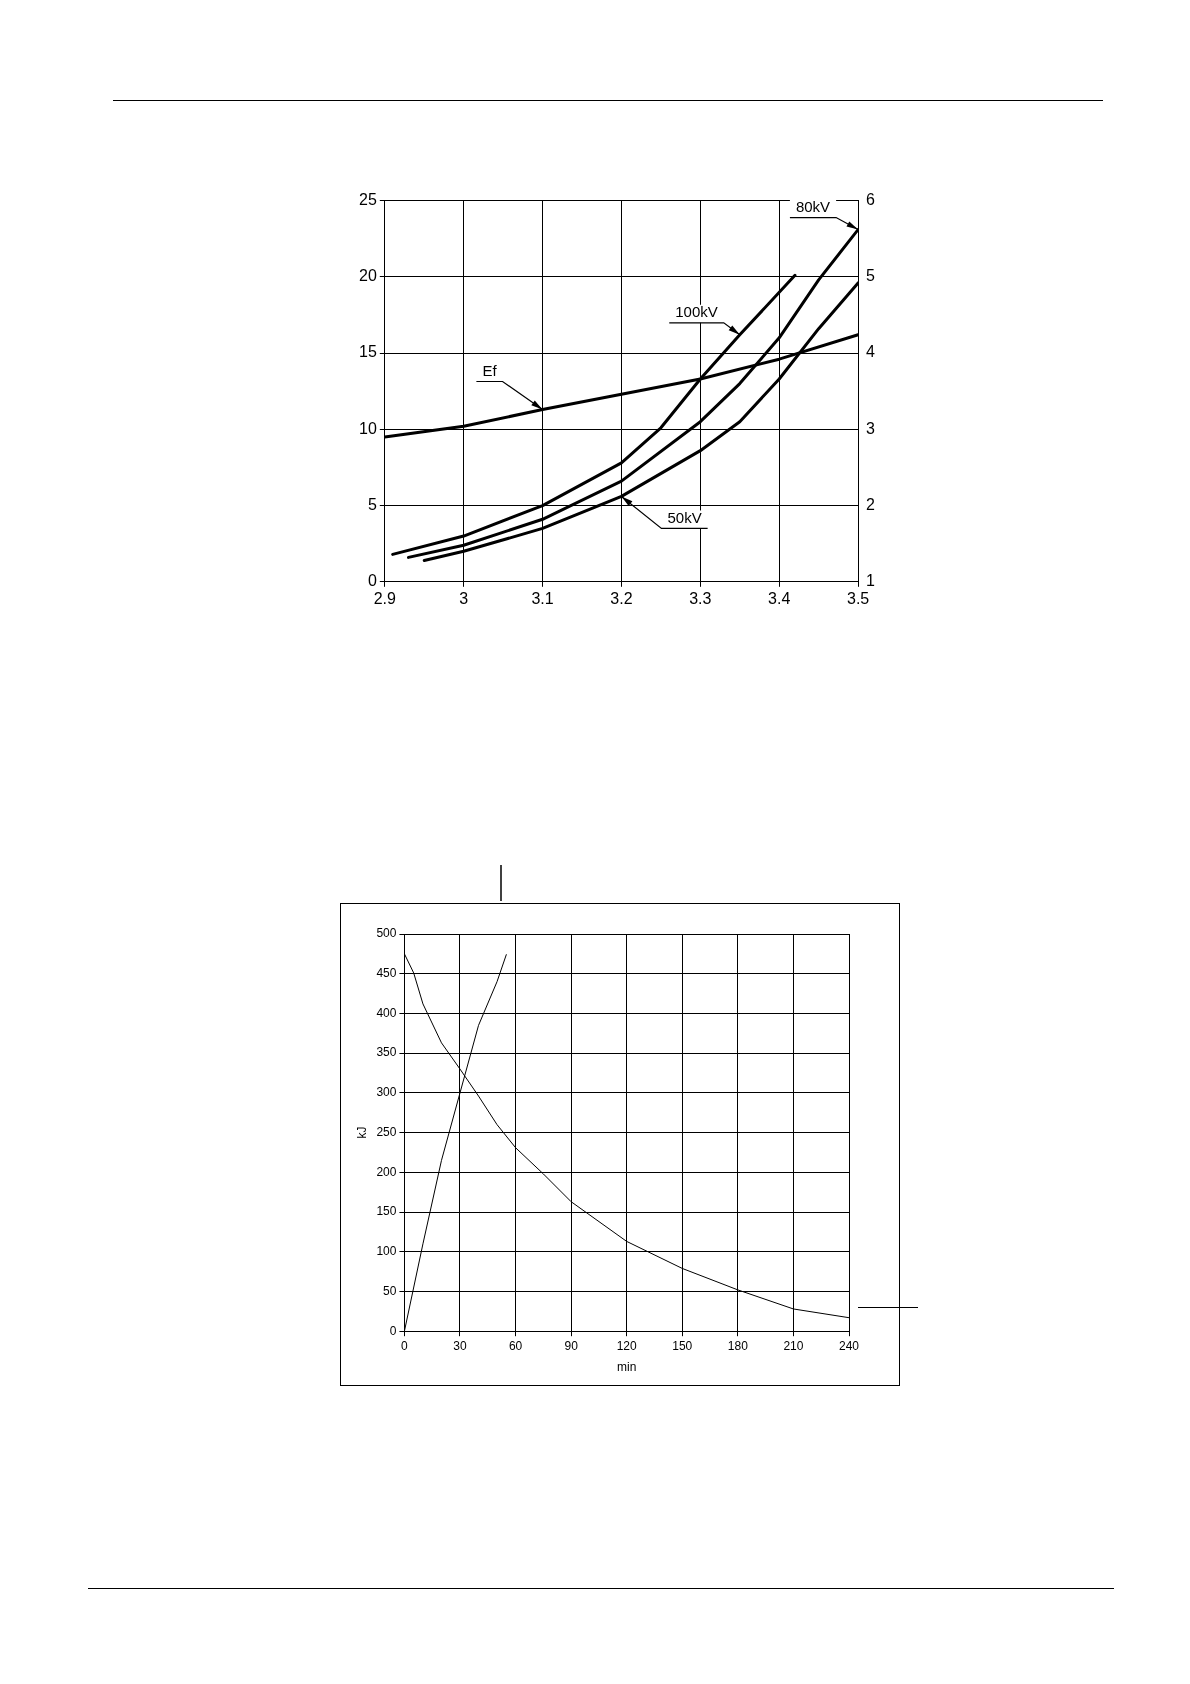 This screenshot has width=1190, height=1684. Describe the element at coordinates (460, 1345) in the screenshot. I see `x-tick-label: 30` at that location.